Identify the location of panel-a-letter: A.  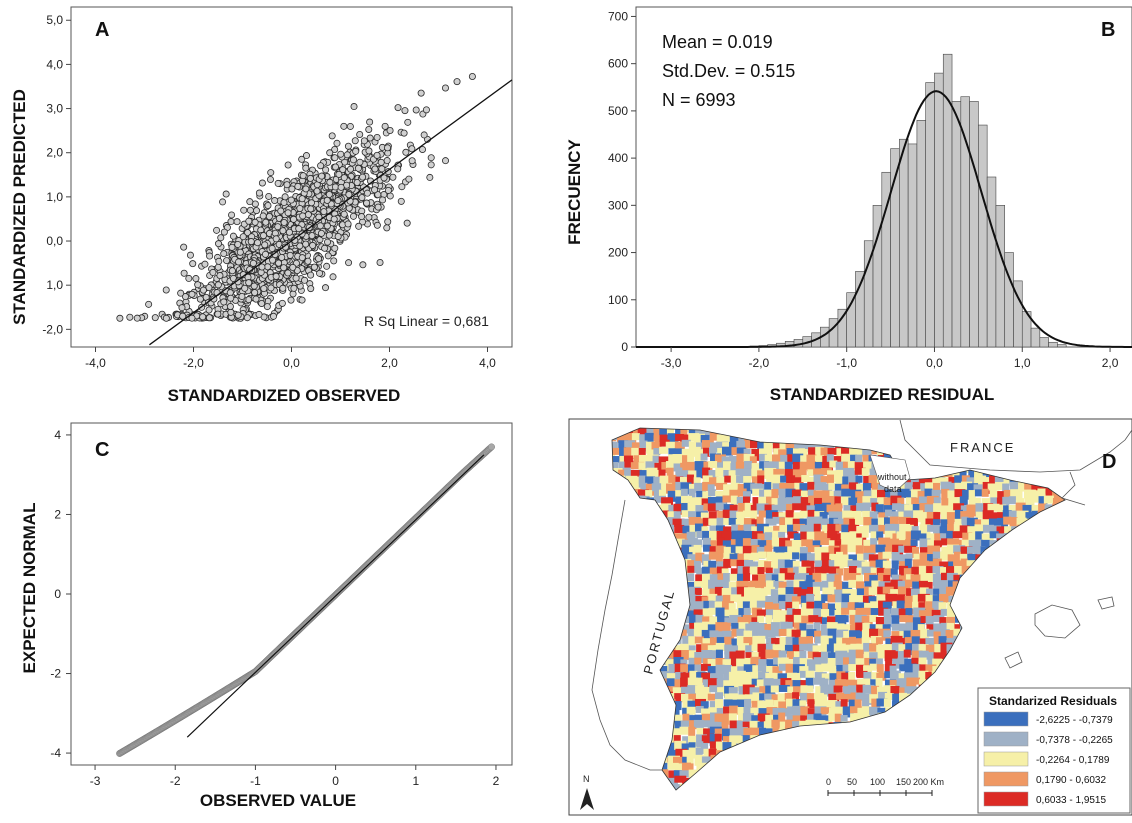
(102, 30).